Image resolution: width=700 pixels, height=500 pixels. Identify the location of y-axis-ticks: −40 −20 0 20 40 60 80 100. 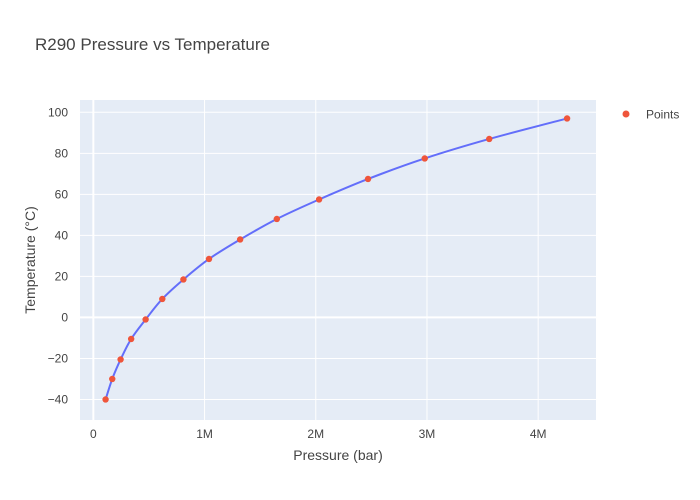
(58, 255).